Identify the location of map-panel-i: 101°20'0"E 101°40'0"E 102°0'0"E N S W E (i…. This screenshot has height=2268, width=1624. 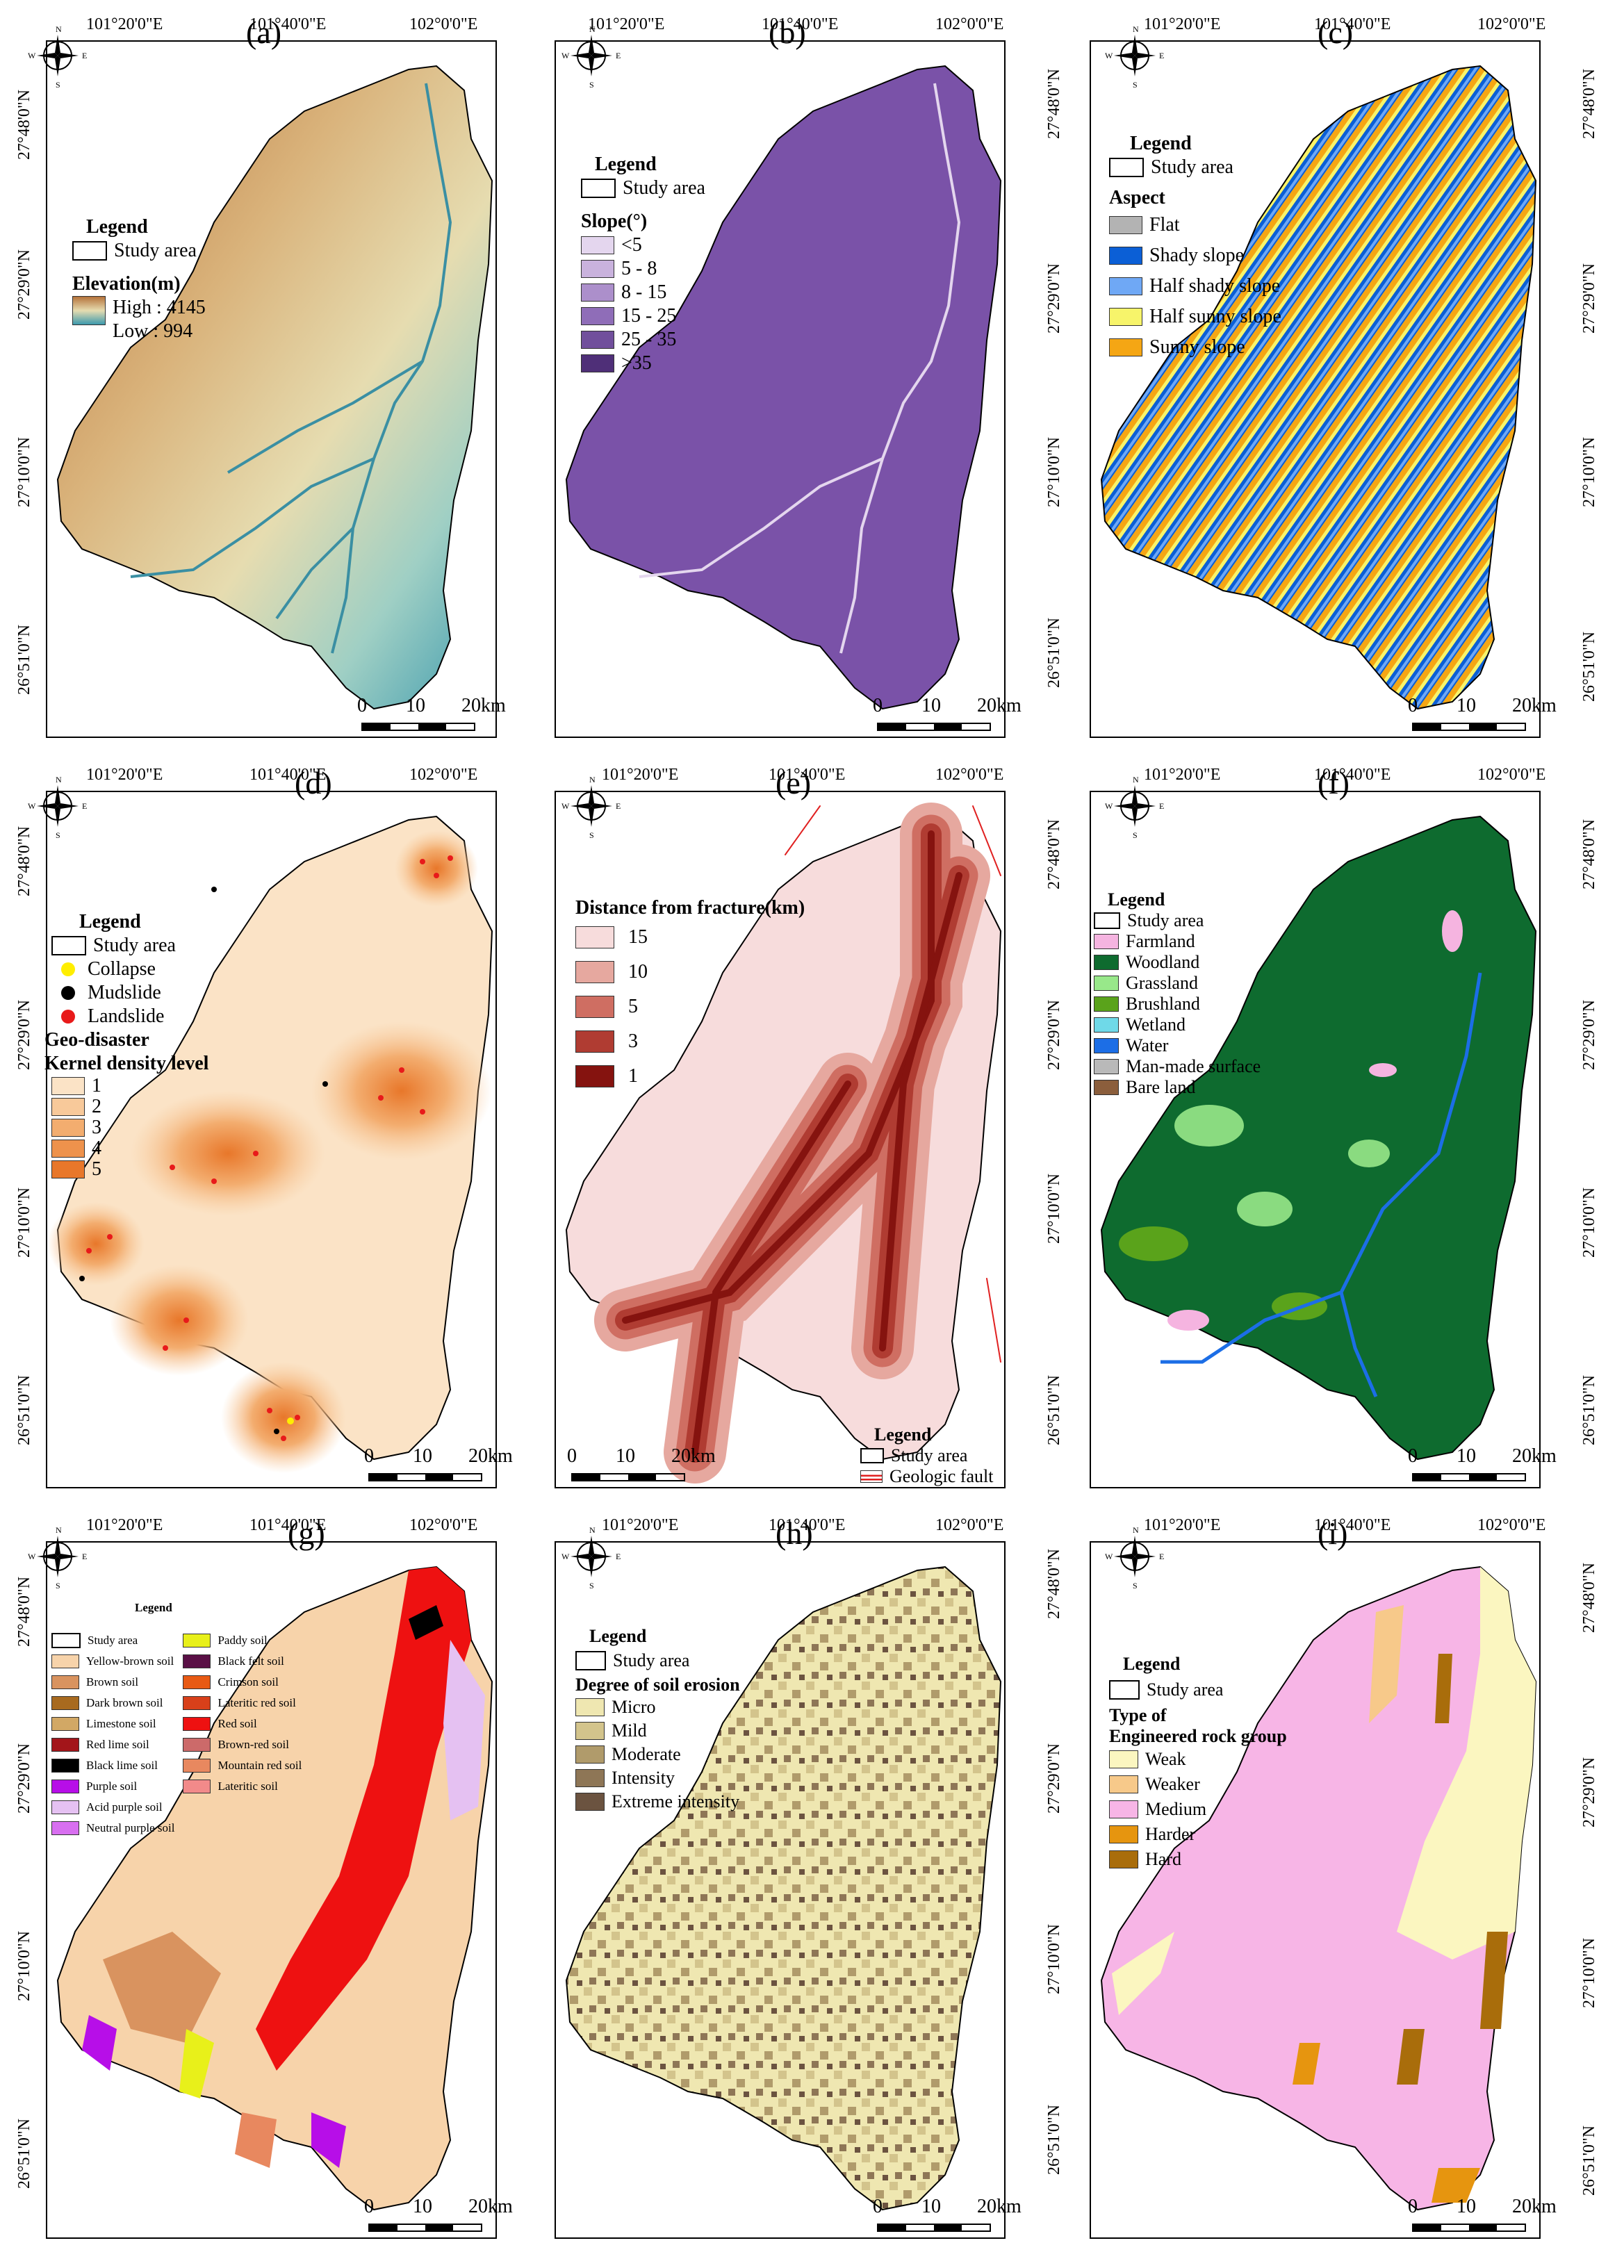
(1341, 1877).